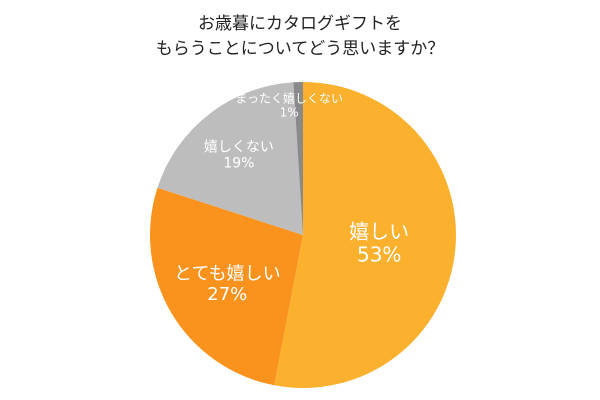 This screenshot has height=400, width=600. What do you see at coordinates (227, 274) in the screenshot?
I see `slice-label-name-2: とても嬉しい` at bounding box center [227, 274].